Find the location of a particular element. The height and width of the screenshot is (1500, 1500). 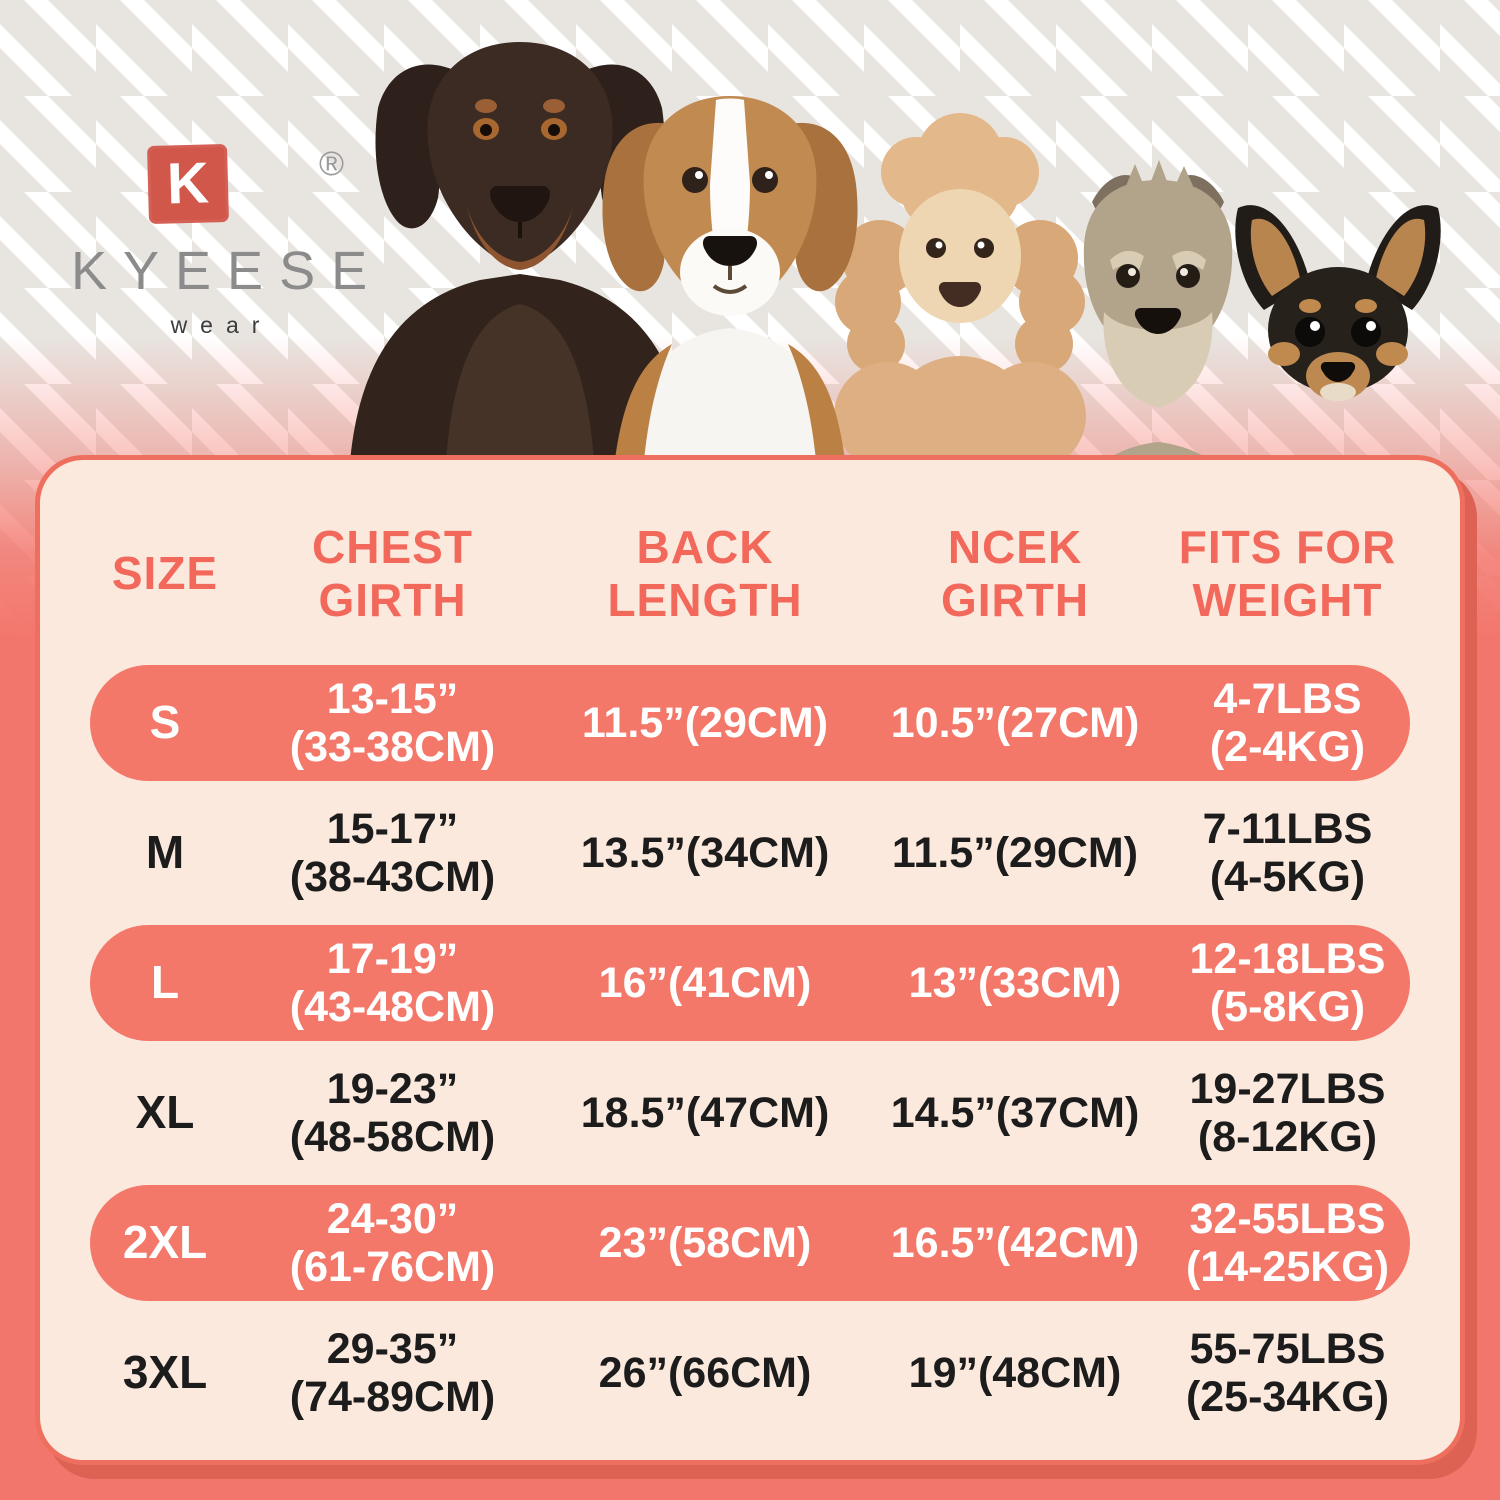

value-line: (5-8KG) is located at coordinates (1287, 1007).